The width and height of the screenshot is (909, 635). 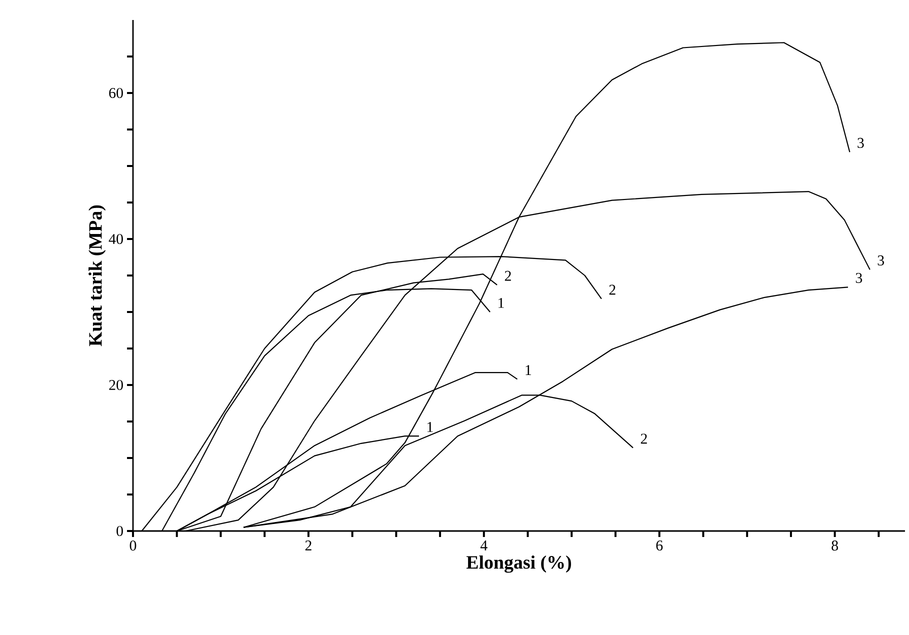 What do you see at coordinates (97, 275) in the screenshot?
I see `y-axis-title: Kuat tarik (MPa)` at bounding box center [97, 275].